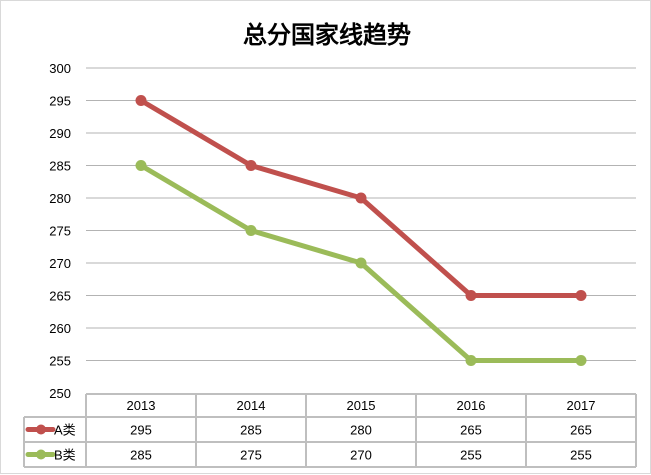  Describe the element at coordinates (471, 405) in the screenshot. I see `x-category-label: 2016` at that location.